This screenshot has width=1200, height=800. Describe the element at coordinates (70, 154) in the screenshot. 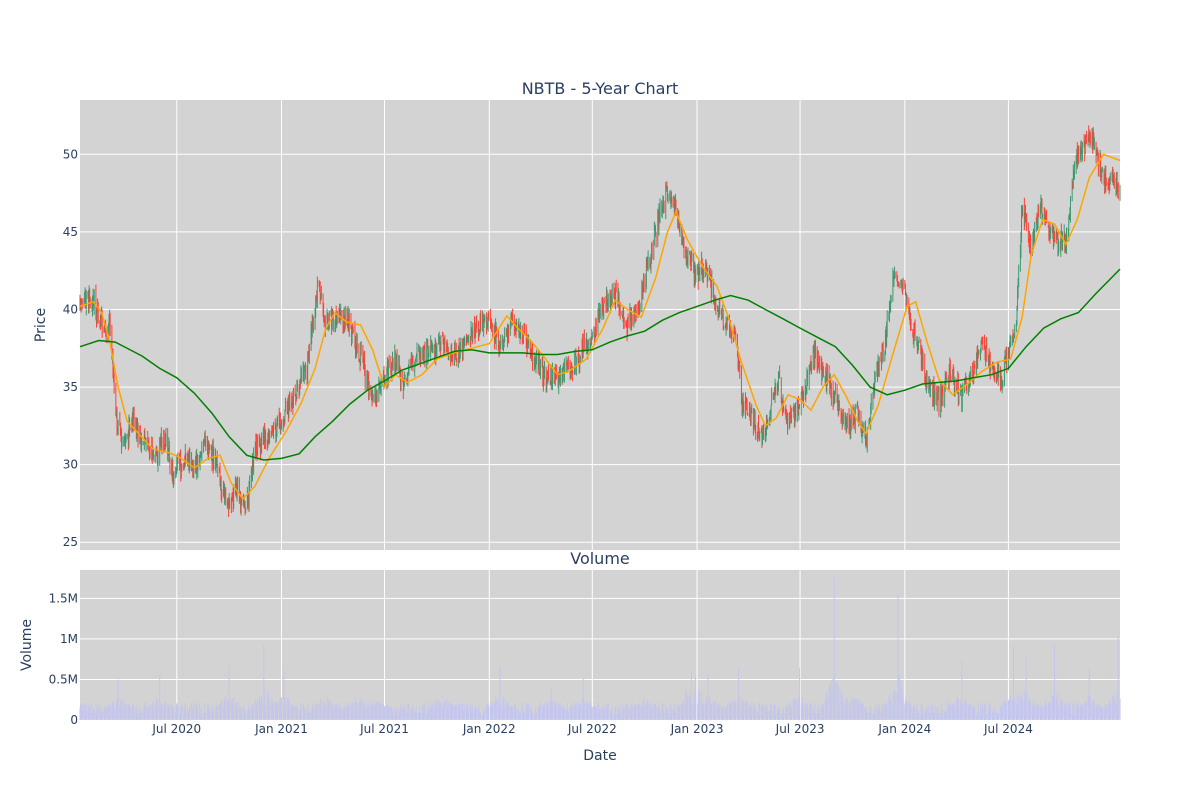

I see `price-y-tick-label: 50` at that location.